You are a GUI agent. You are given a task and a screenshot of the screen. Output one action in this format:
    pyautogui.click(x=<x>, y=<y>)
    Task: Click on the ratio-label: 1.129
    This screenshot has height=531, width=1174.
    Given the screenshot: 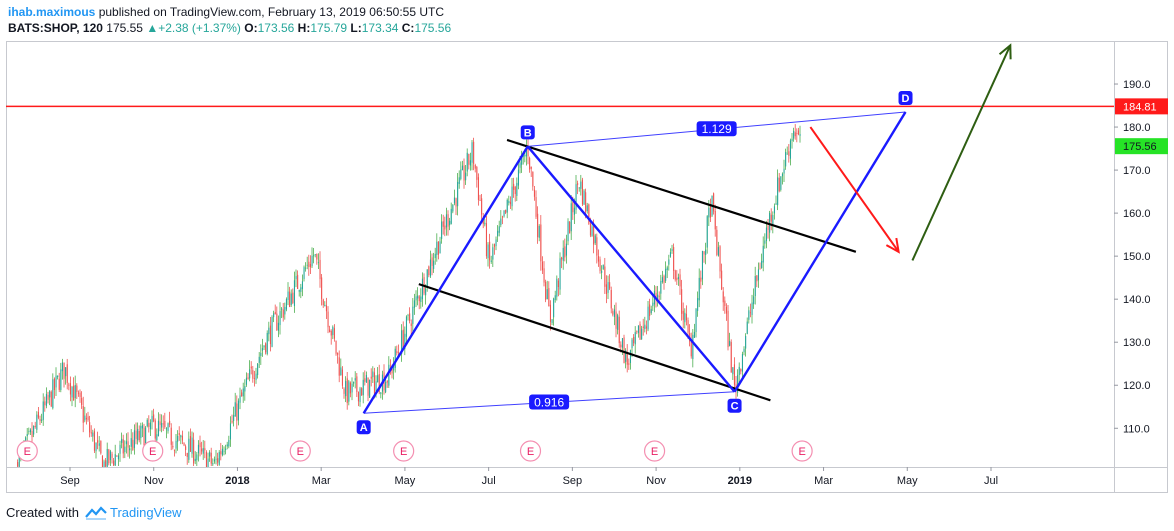 What is the action you would take?
    pyautogui.click(x=716, y=129)
    